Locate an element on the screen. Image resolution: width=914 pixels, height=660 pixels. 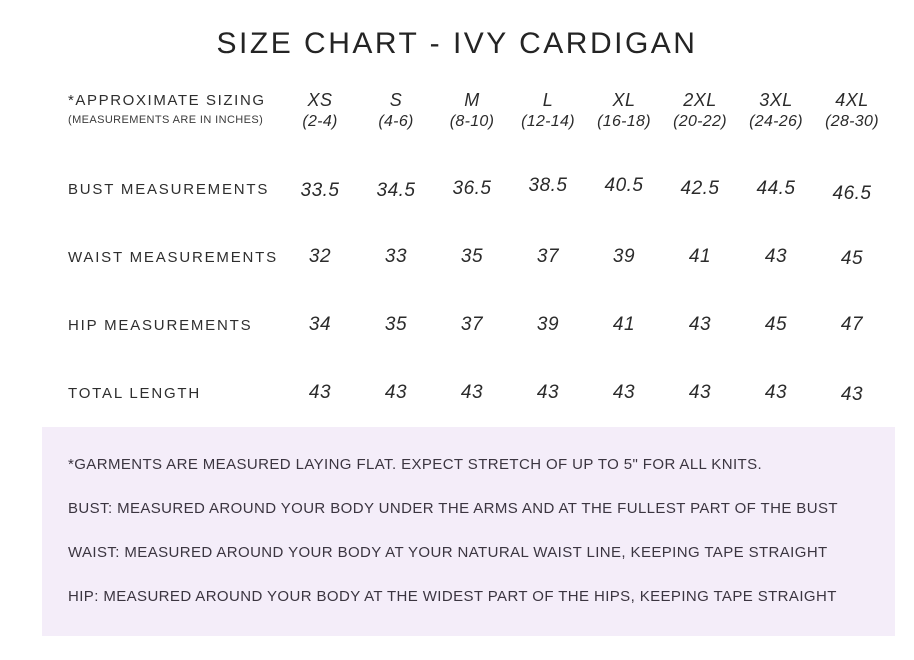
bust-value-l: 38.5 is located at coordinates (548, 185).